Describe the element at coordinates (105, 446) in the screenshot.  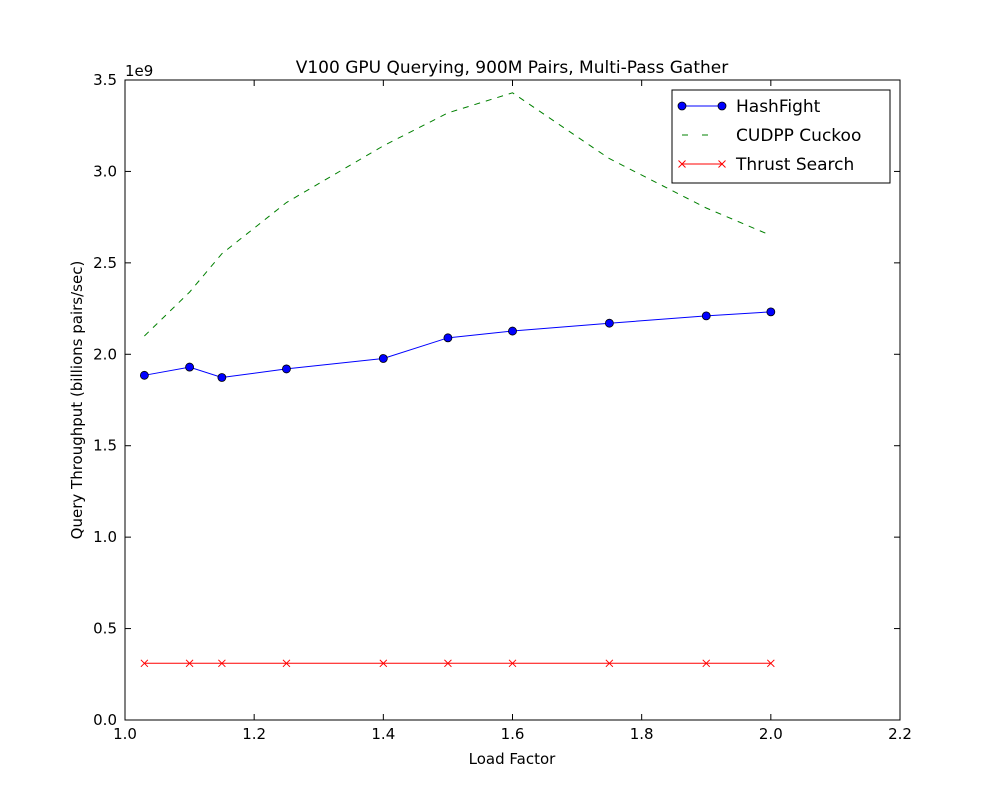
I see `y-tick-label: 1.5` at that location.